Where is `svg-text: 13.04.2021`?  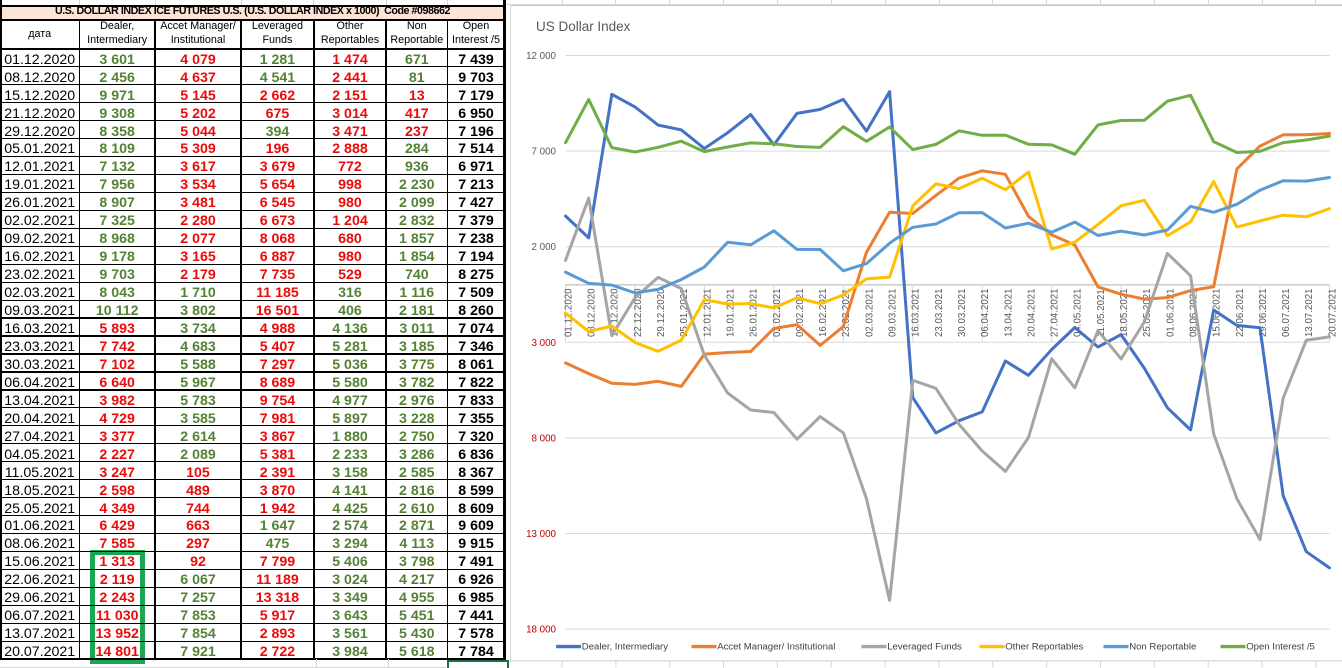
svg-text: 13.04.2021 is located at coordinates (1008, 313).